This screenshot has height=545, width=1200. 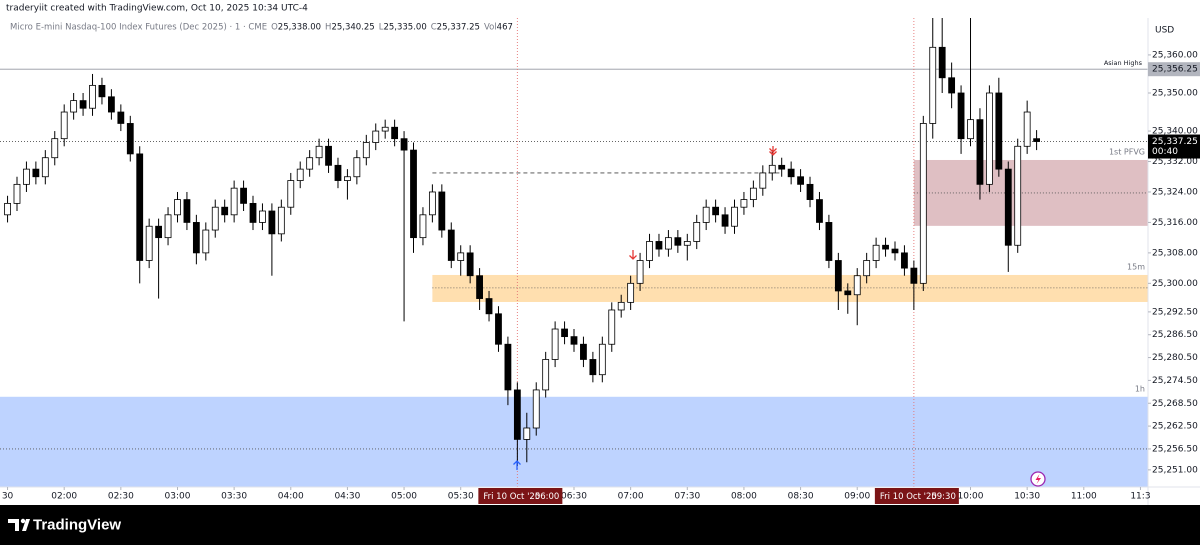 What do you see at coordinates (328, 28) in the screenshot?
I see `legend-key: H` at bounding box center [328, 28].